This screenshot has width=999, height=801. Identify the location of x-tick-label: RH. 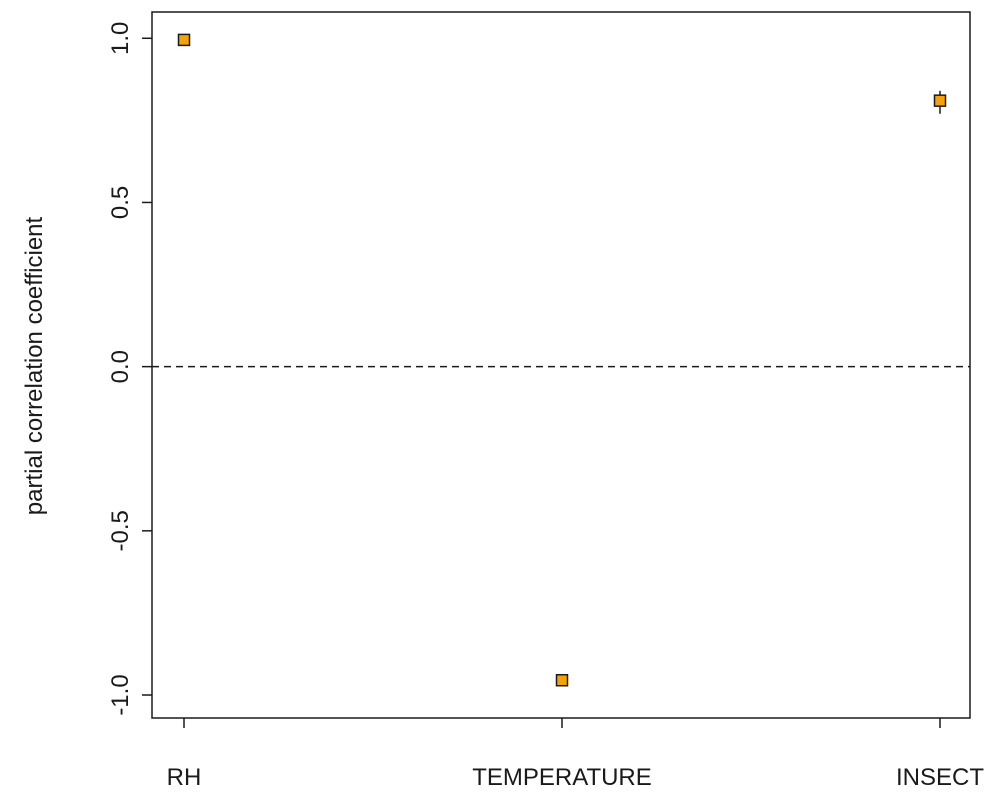
(184, 777).